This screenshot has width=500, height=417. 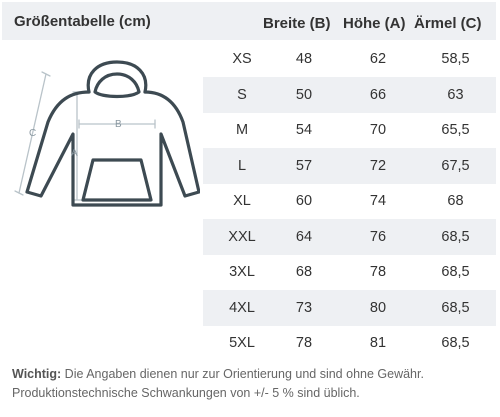 I want to click on table-row: XXL 64 76 68,5, so click(x=349, y=236).